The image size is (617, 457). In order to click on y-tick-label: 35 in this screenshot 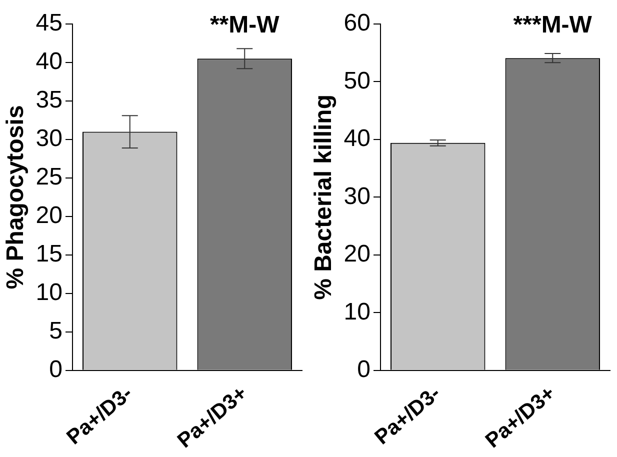, I will do `click(49, 100)`.